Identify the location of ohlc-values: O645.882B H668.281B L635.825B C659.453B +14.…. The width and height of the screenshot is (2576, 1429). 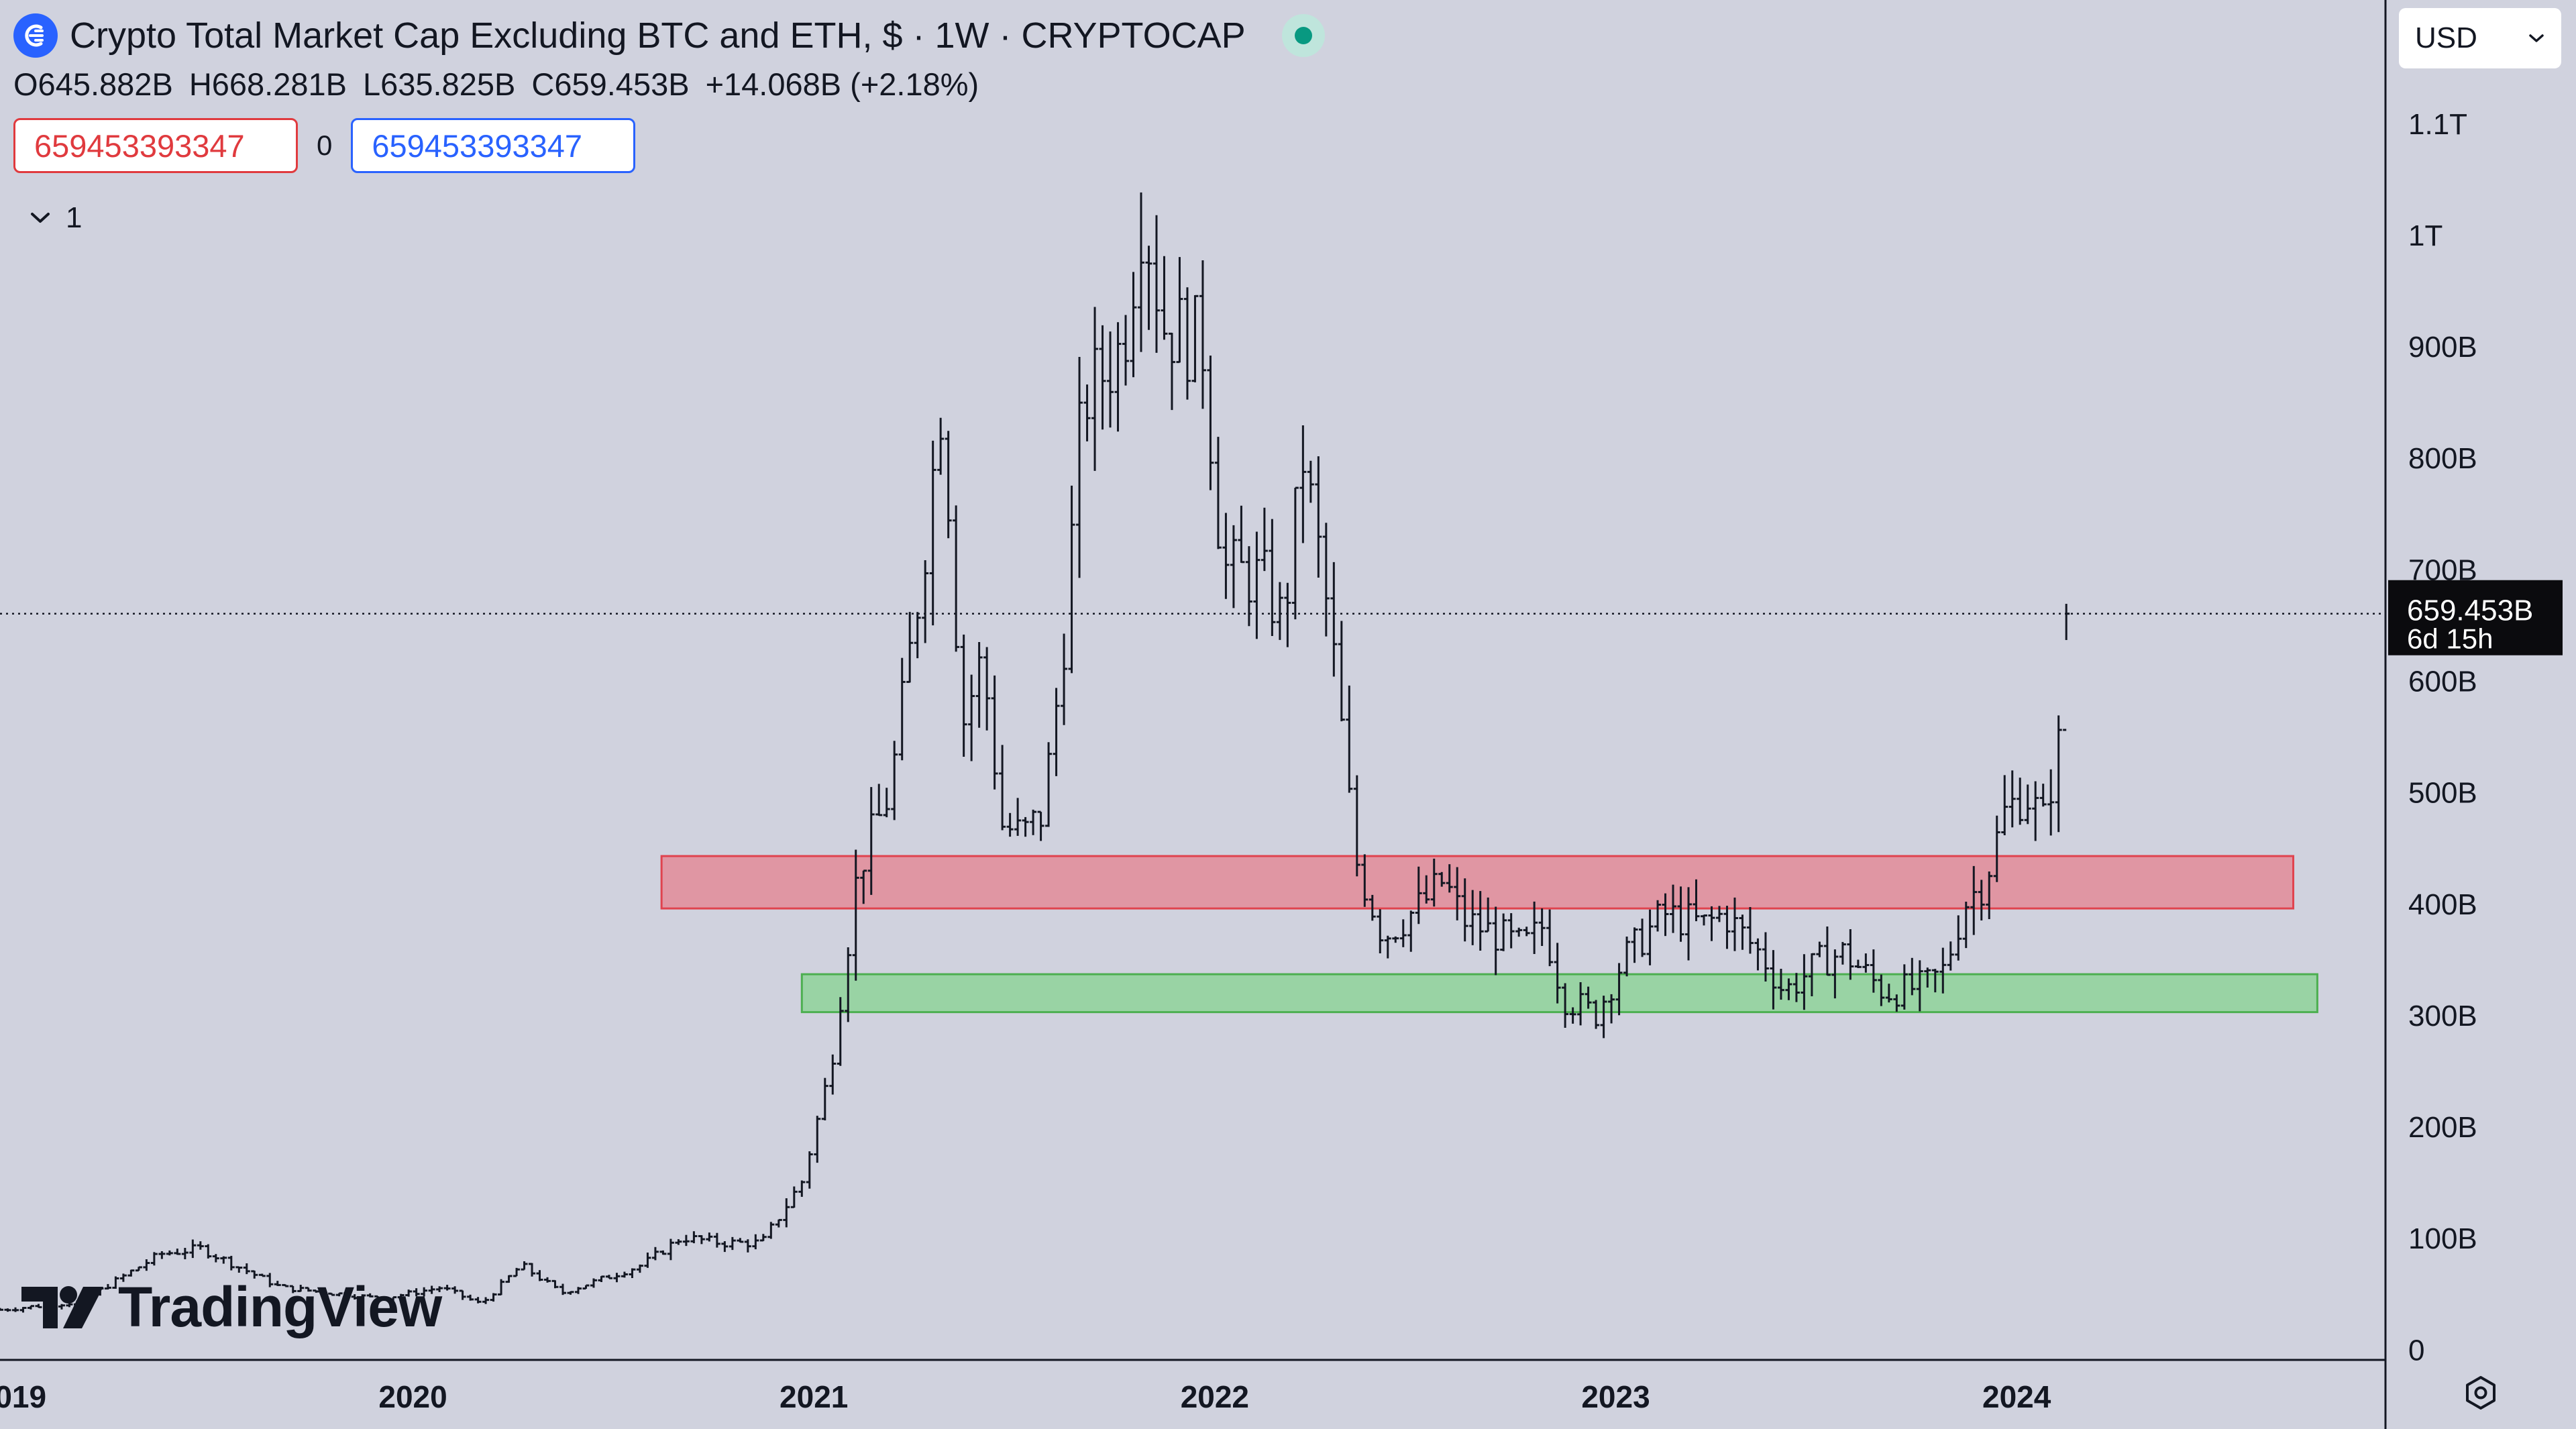
(504, 84).